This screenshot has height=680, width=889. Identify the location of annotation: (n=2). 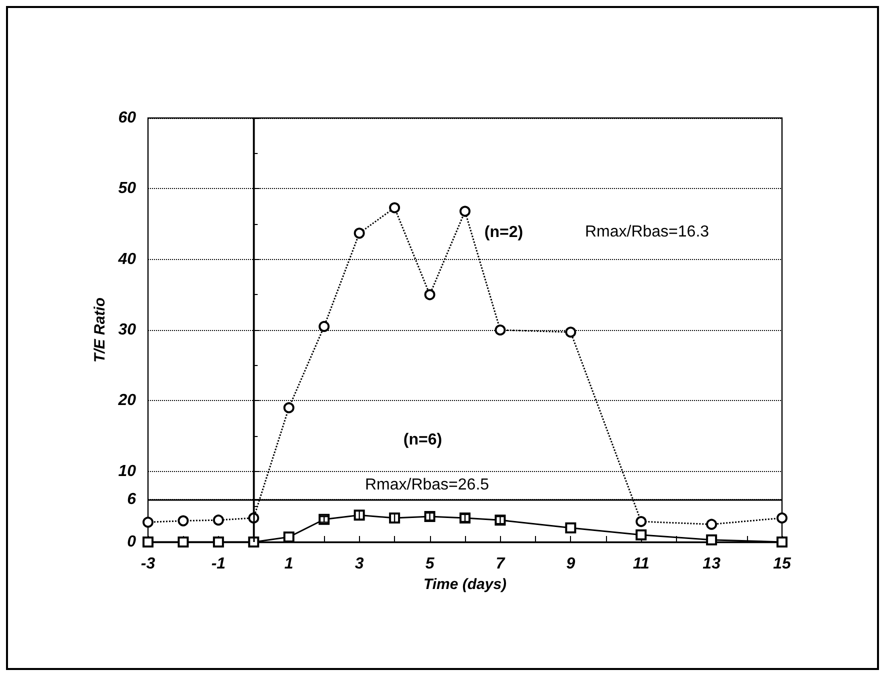
(504, 232).